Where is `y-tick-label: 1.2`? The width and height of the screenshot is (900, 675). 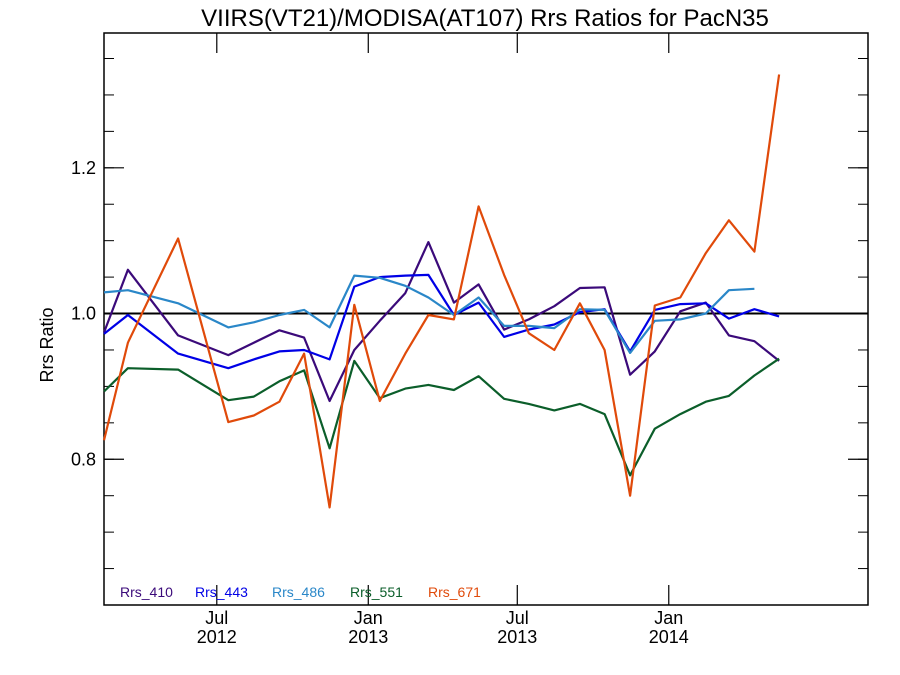
y-tick-label: 1.2 is located at coordinates (83, 168).